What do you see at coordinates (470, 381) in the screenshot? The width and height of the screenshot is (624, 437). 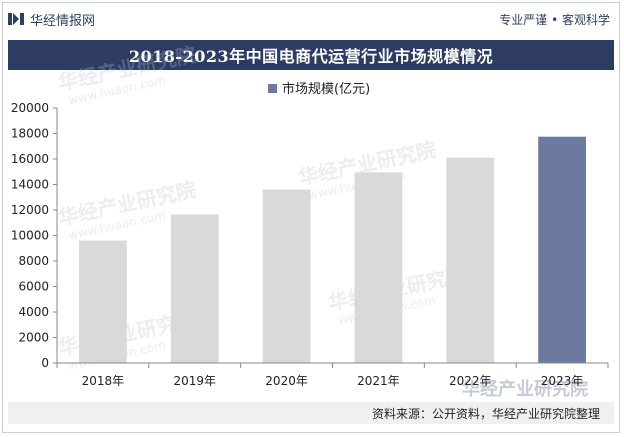 I see `x-tick-label: 2022年` at bounding box center [470, 381].